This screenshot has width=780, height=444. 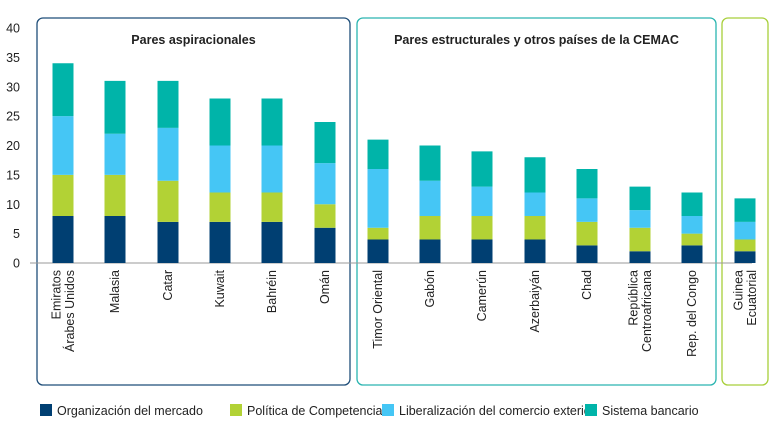 I want to click on legend-label: Política de Competencia, so click(x=315, y=411).